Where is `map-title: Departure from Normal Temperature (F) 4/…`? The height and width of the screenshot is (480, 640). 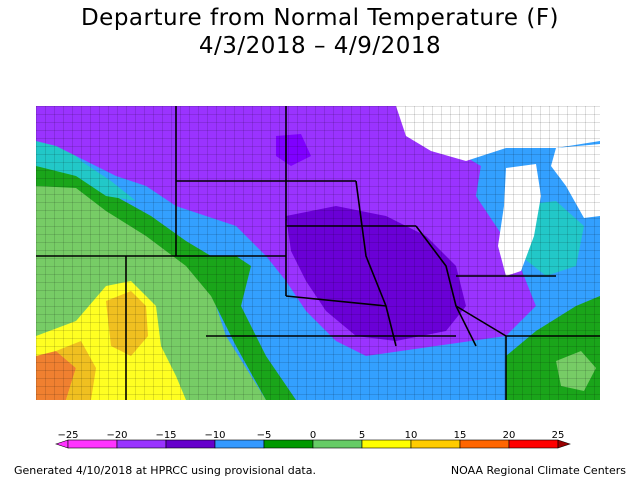
map-title: Departure from Normal Temperature (F) 4/… is located at coordinates (320, 32).